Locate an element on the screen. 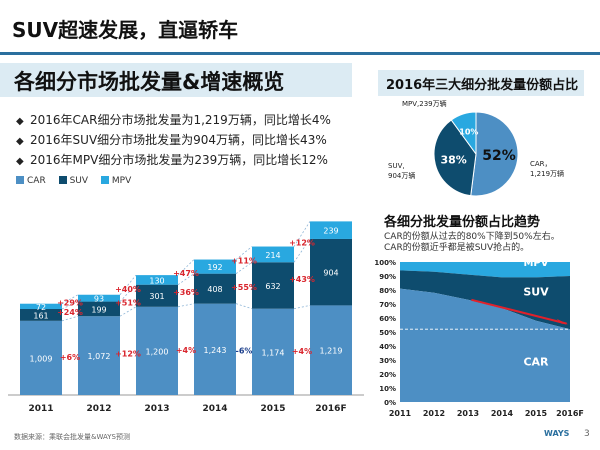 The width and height of the screenshot is (600, 450). growth-label-suv: +51% is located at coordinates (128, 302).